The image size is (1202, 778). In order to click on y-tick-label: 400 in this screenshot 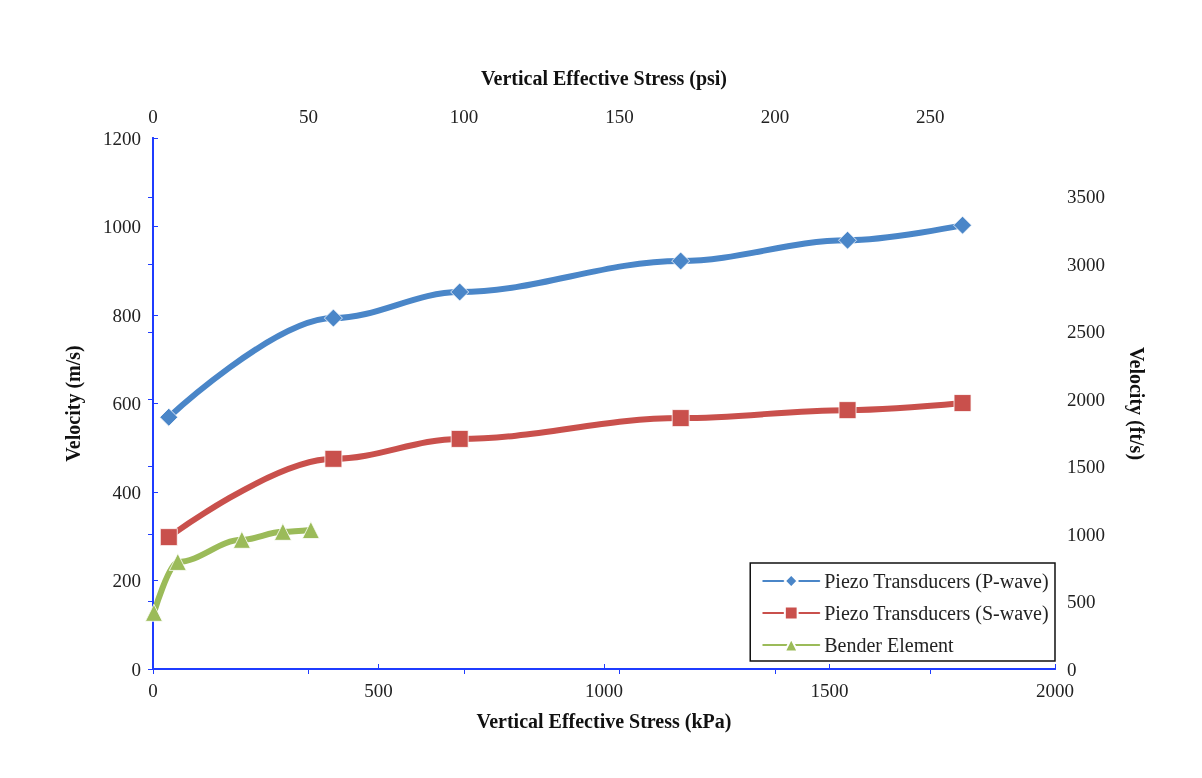, I will do `click(126, 492)`.